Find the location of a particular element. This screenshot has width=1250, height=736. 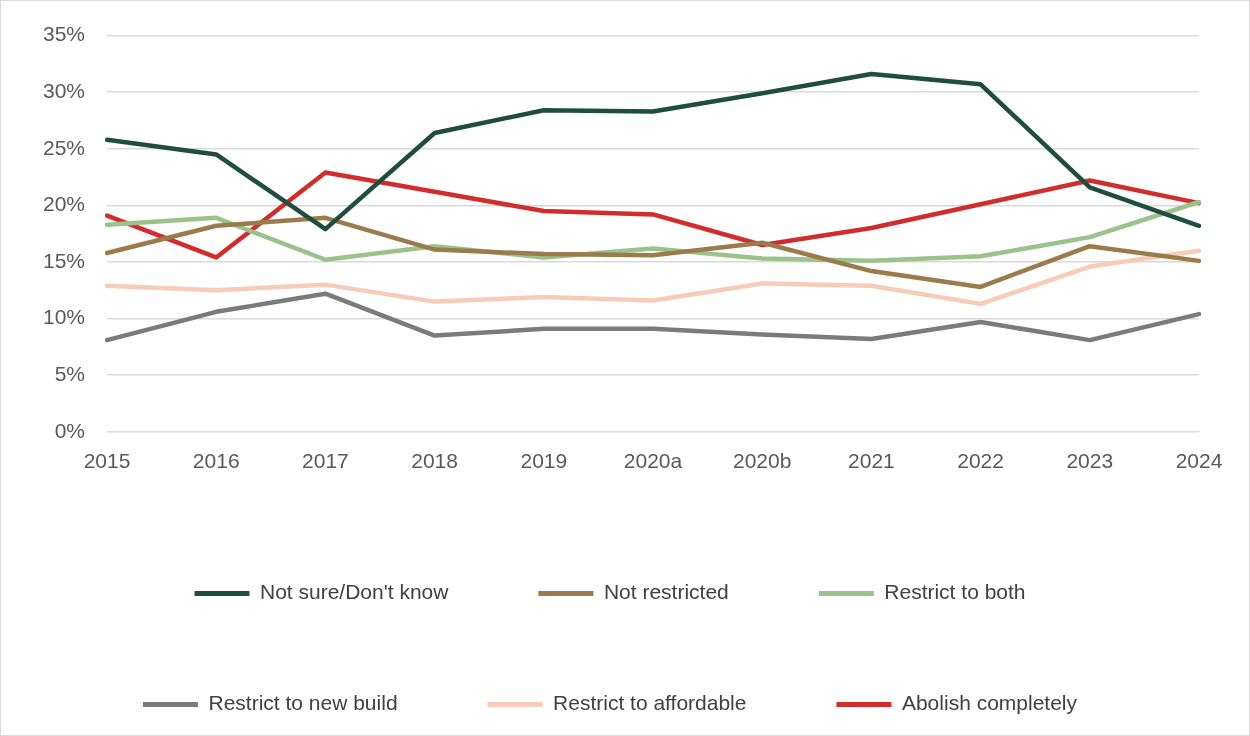

x-tick-label: 2021 is located at coordinates (871, 461).